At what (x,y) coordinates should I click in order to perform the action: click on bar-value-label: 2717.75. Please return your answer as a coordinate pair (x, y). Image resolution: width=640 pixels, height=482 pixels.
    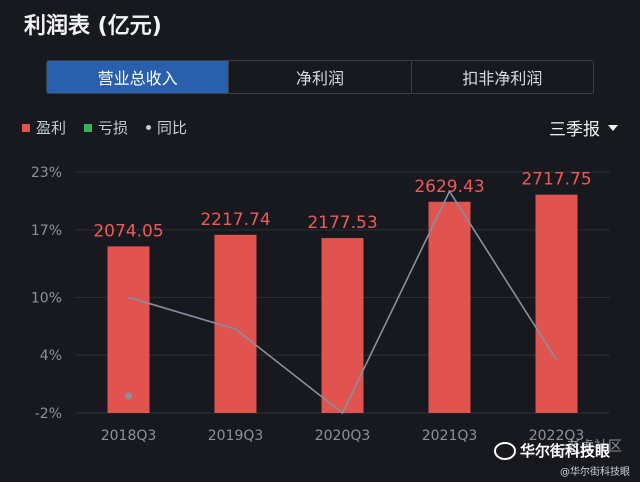
    Looking at the image, I should click on (556, 180).